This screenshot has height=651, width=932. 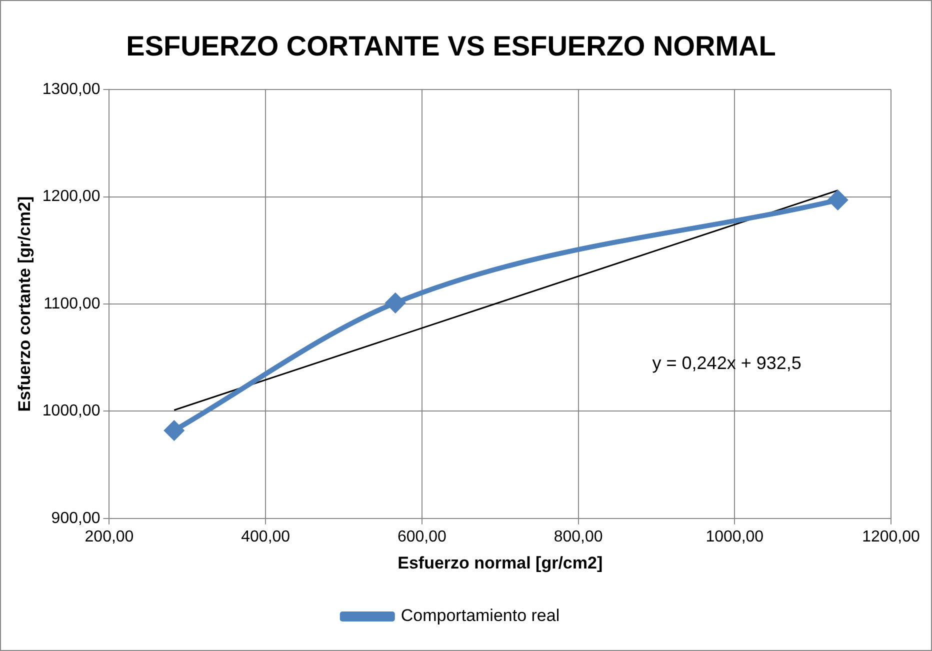 What do you see at coordinates (500, 562) in the screenshot?
I see `x-axis-title: Esfuerzo normal [gr/cm2]` at bounding box center [500, 562].